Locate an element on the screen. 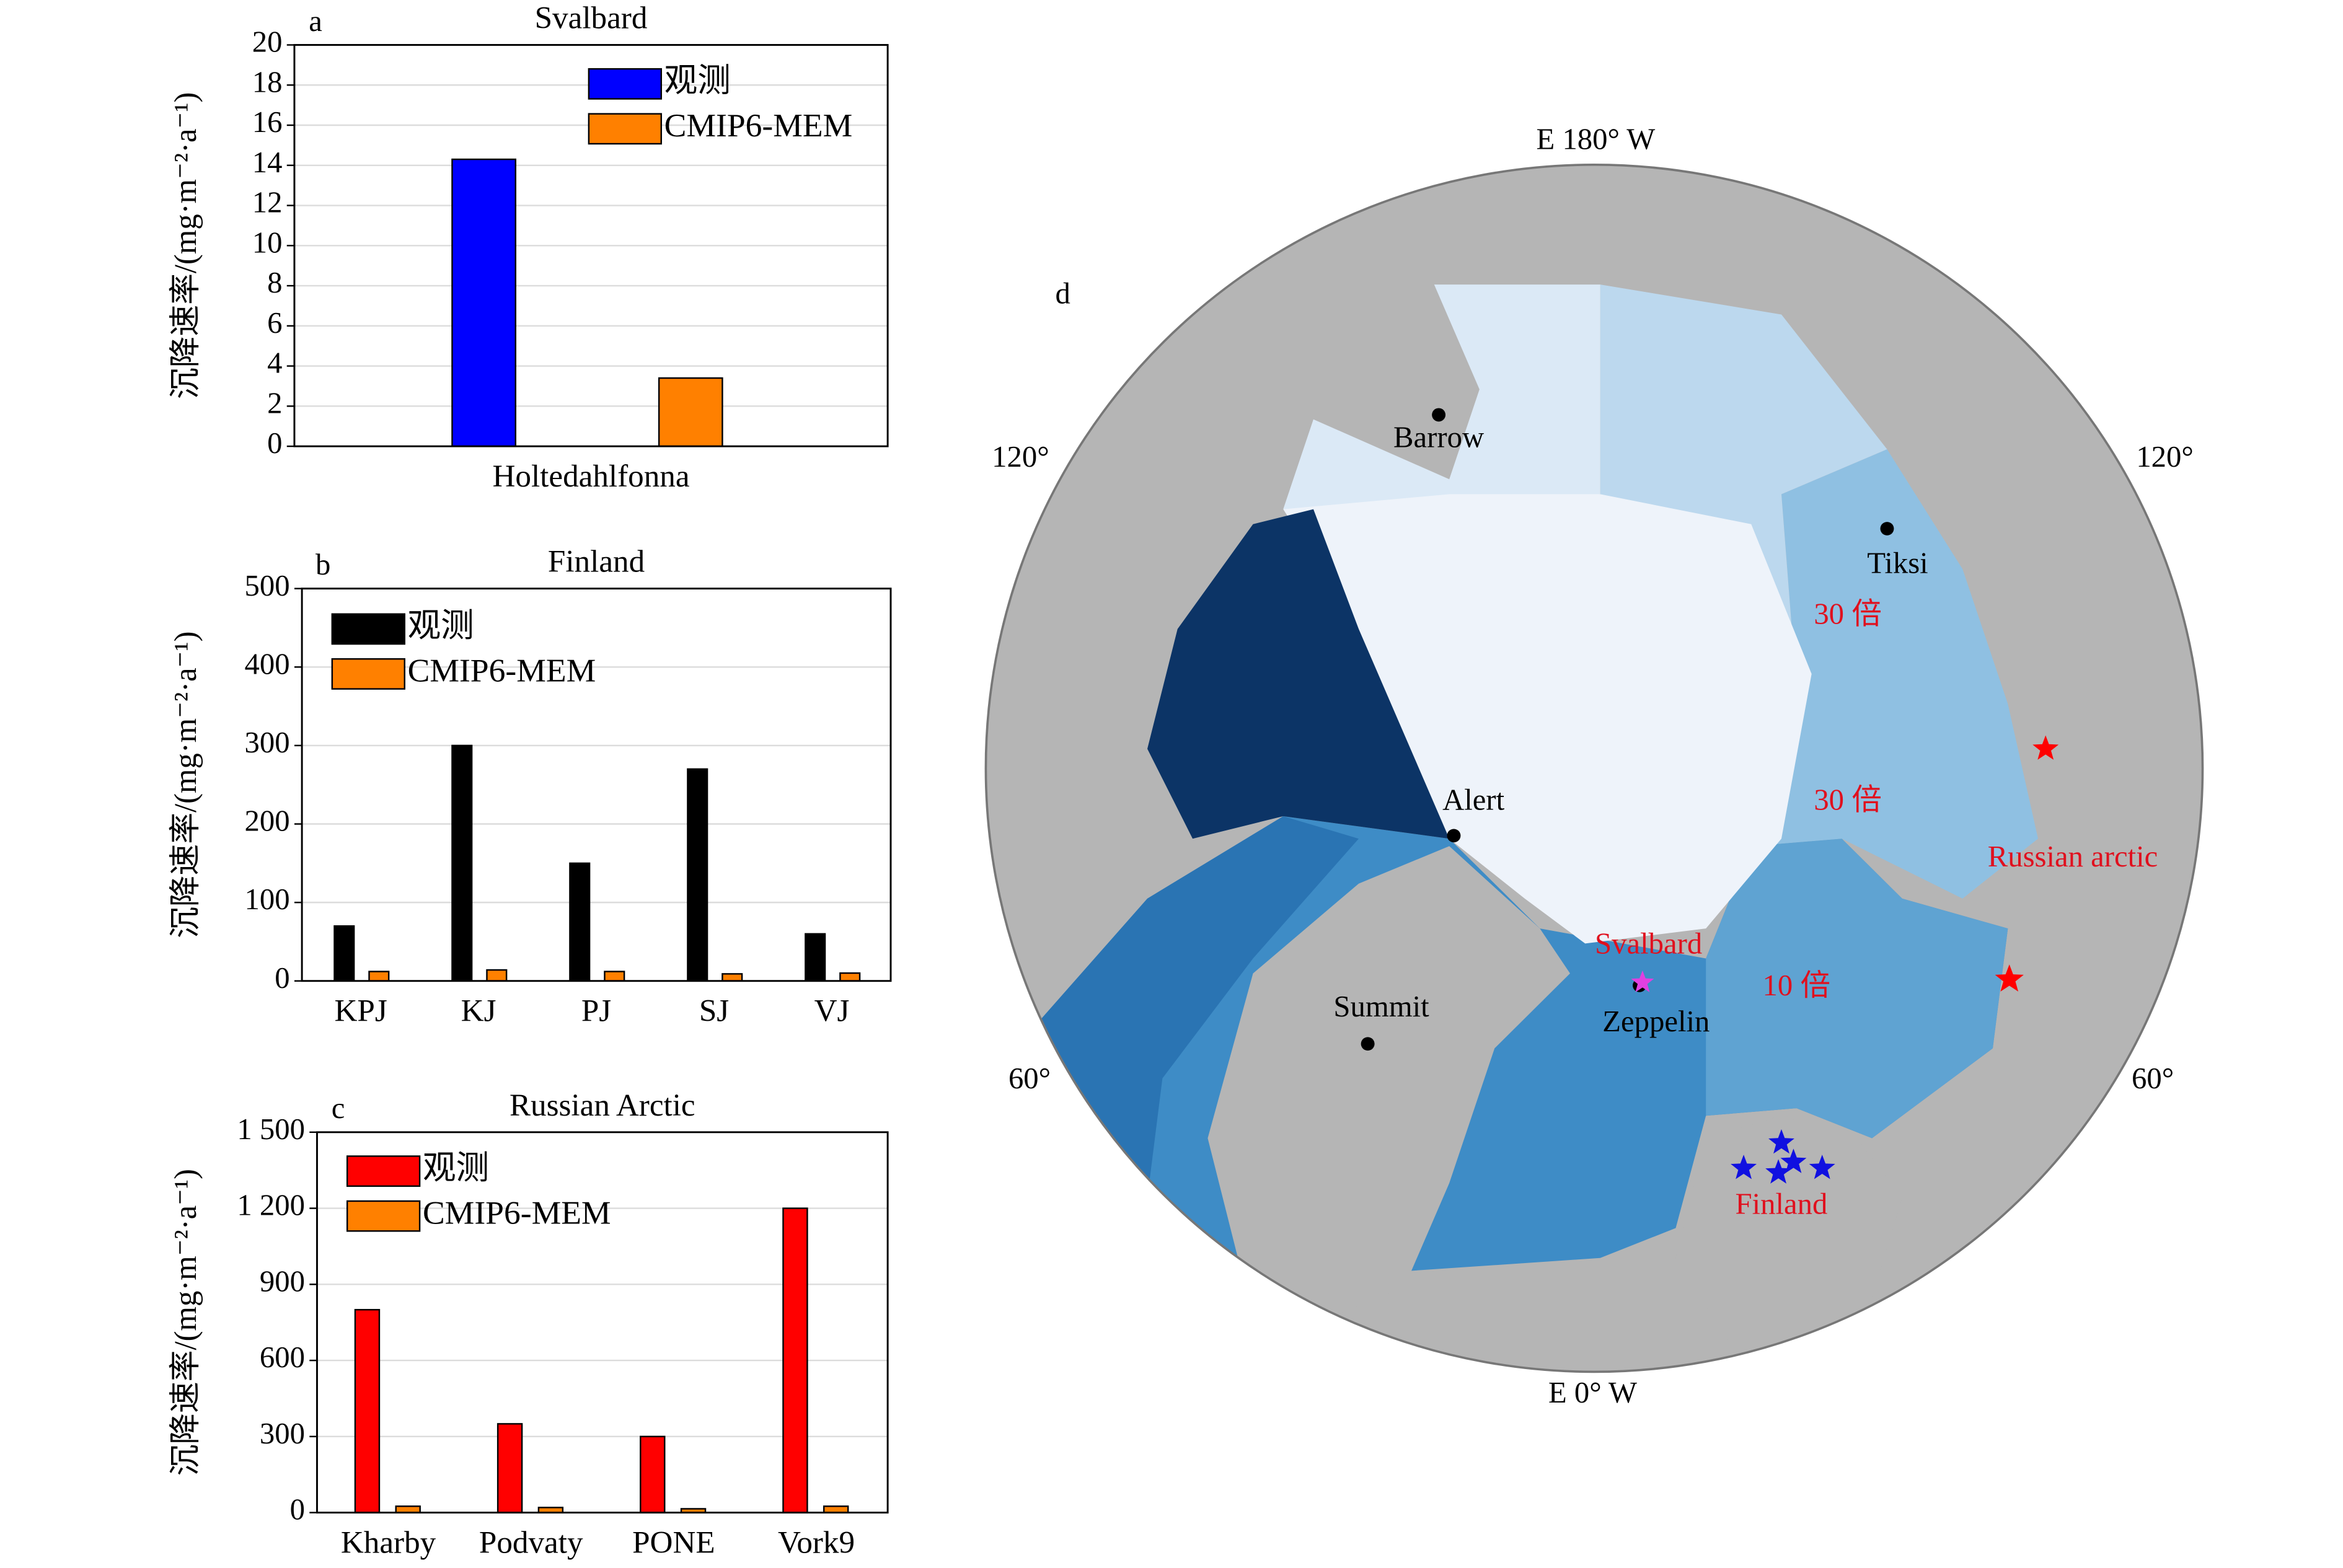 The width and height of the screenshot is (2343, 1568). y-tick-label: 20 is located at coordinates (267, 42).